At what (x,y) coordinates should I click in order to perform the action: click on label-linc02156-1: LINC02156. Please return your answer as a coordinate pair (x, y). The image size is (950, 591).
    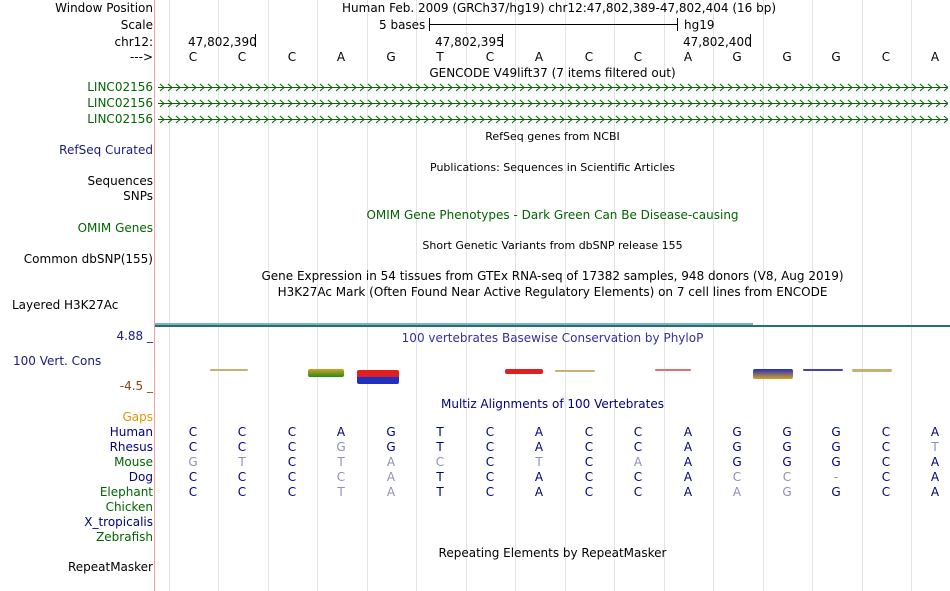
    Looking at the image, I should click on (120, 87).